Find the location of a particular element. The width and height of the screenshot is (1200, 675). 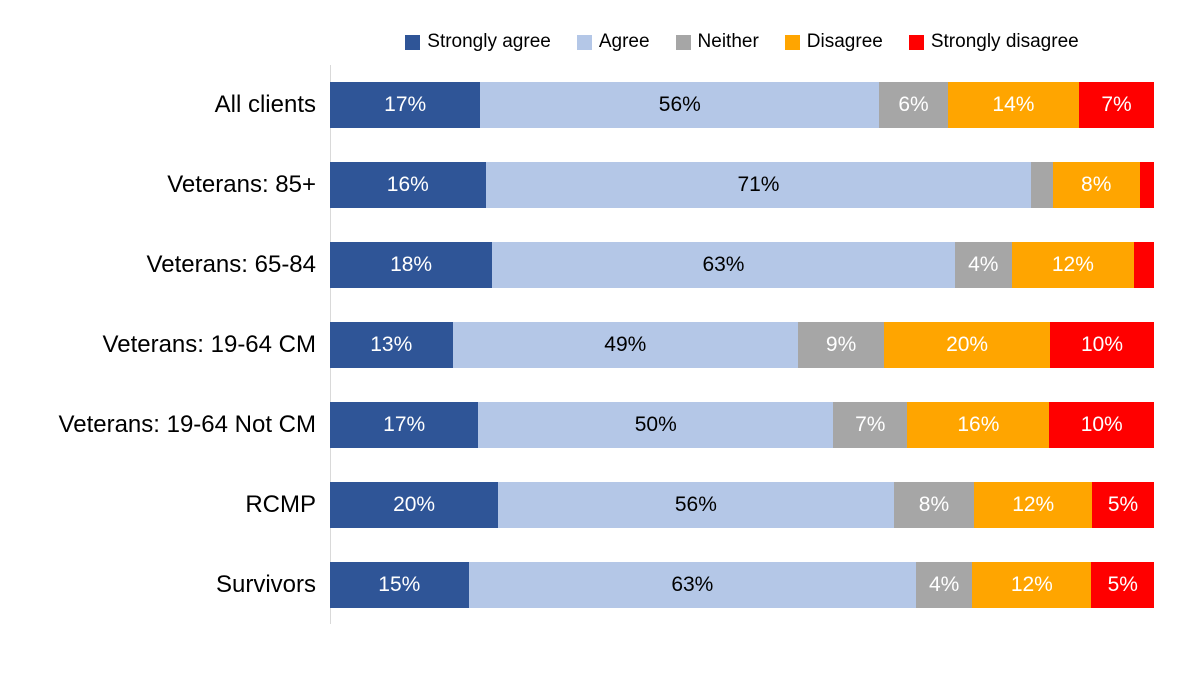

stacked-bar: 17% 56% 6% 14% 7% is located at coordinates (742, 105).